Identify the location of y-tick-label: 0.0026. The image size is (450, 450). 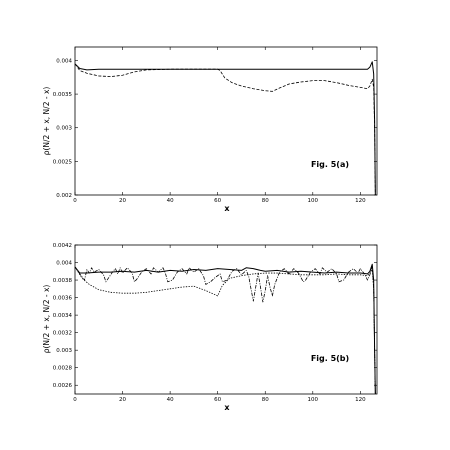
(63, 386).